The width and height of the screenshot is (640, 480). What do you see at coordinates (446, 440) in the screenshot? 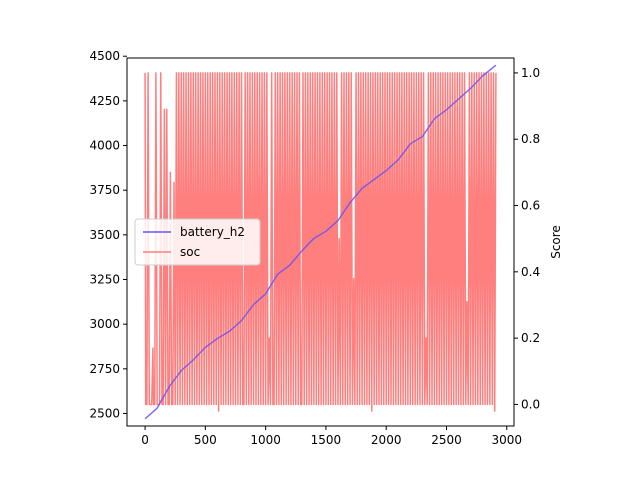
I see `x-tick-label: 2500` at bounding box center [446, 440].